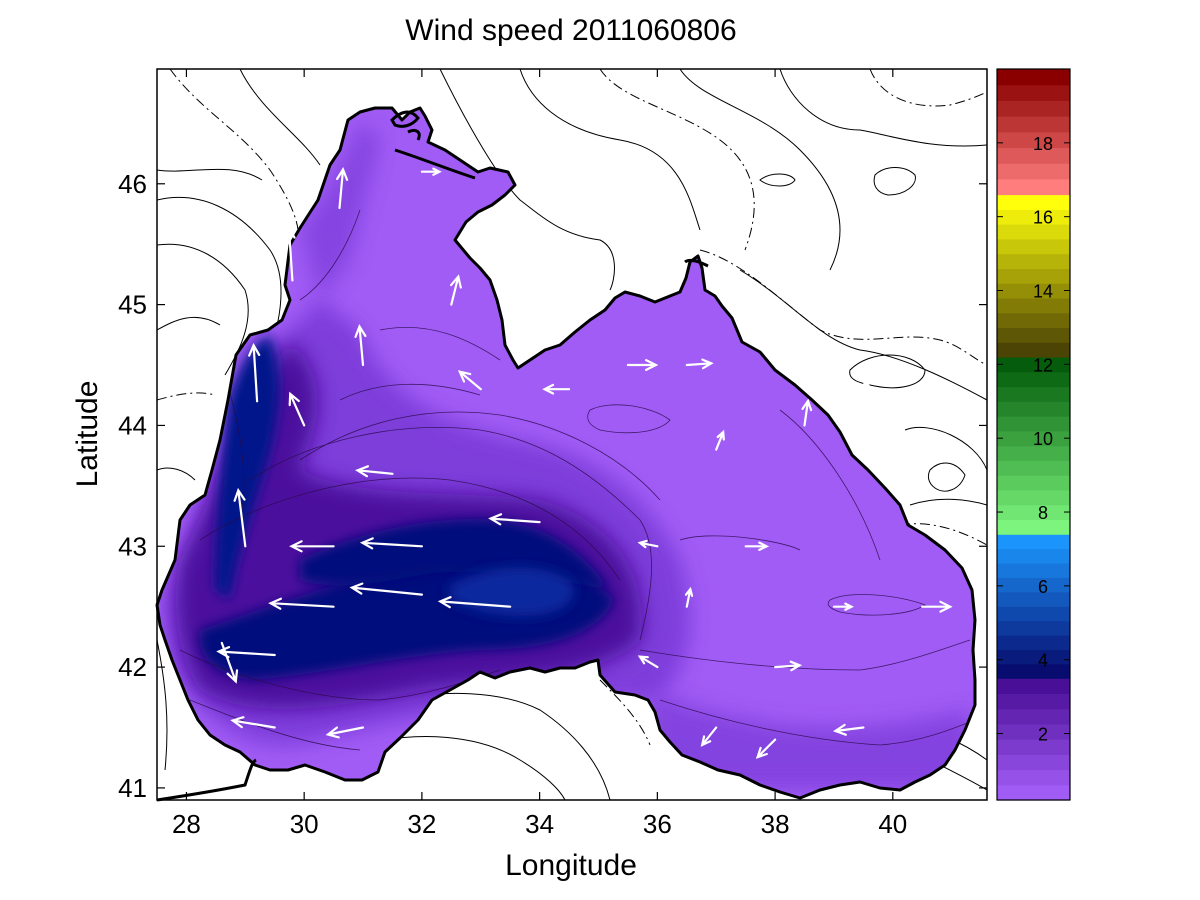 The width and height of the screenshot is (1200, 900). I want to click on chart-title: Wind speed 2011060806, so click(570, 30).